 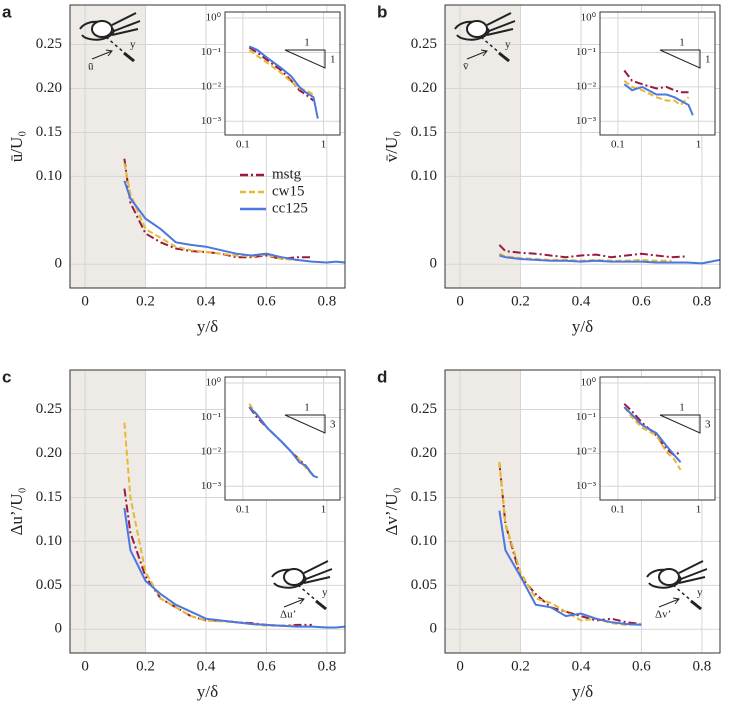 I want to click on y-axis-label: v̄/U₀, so click(x=391, y=147).